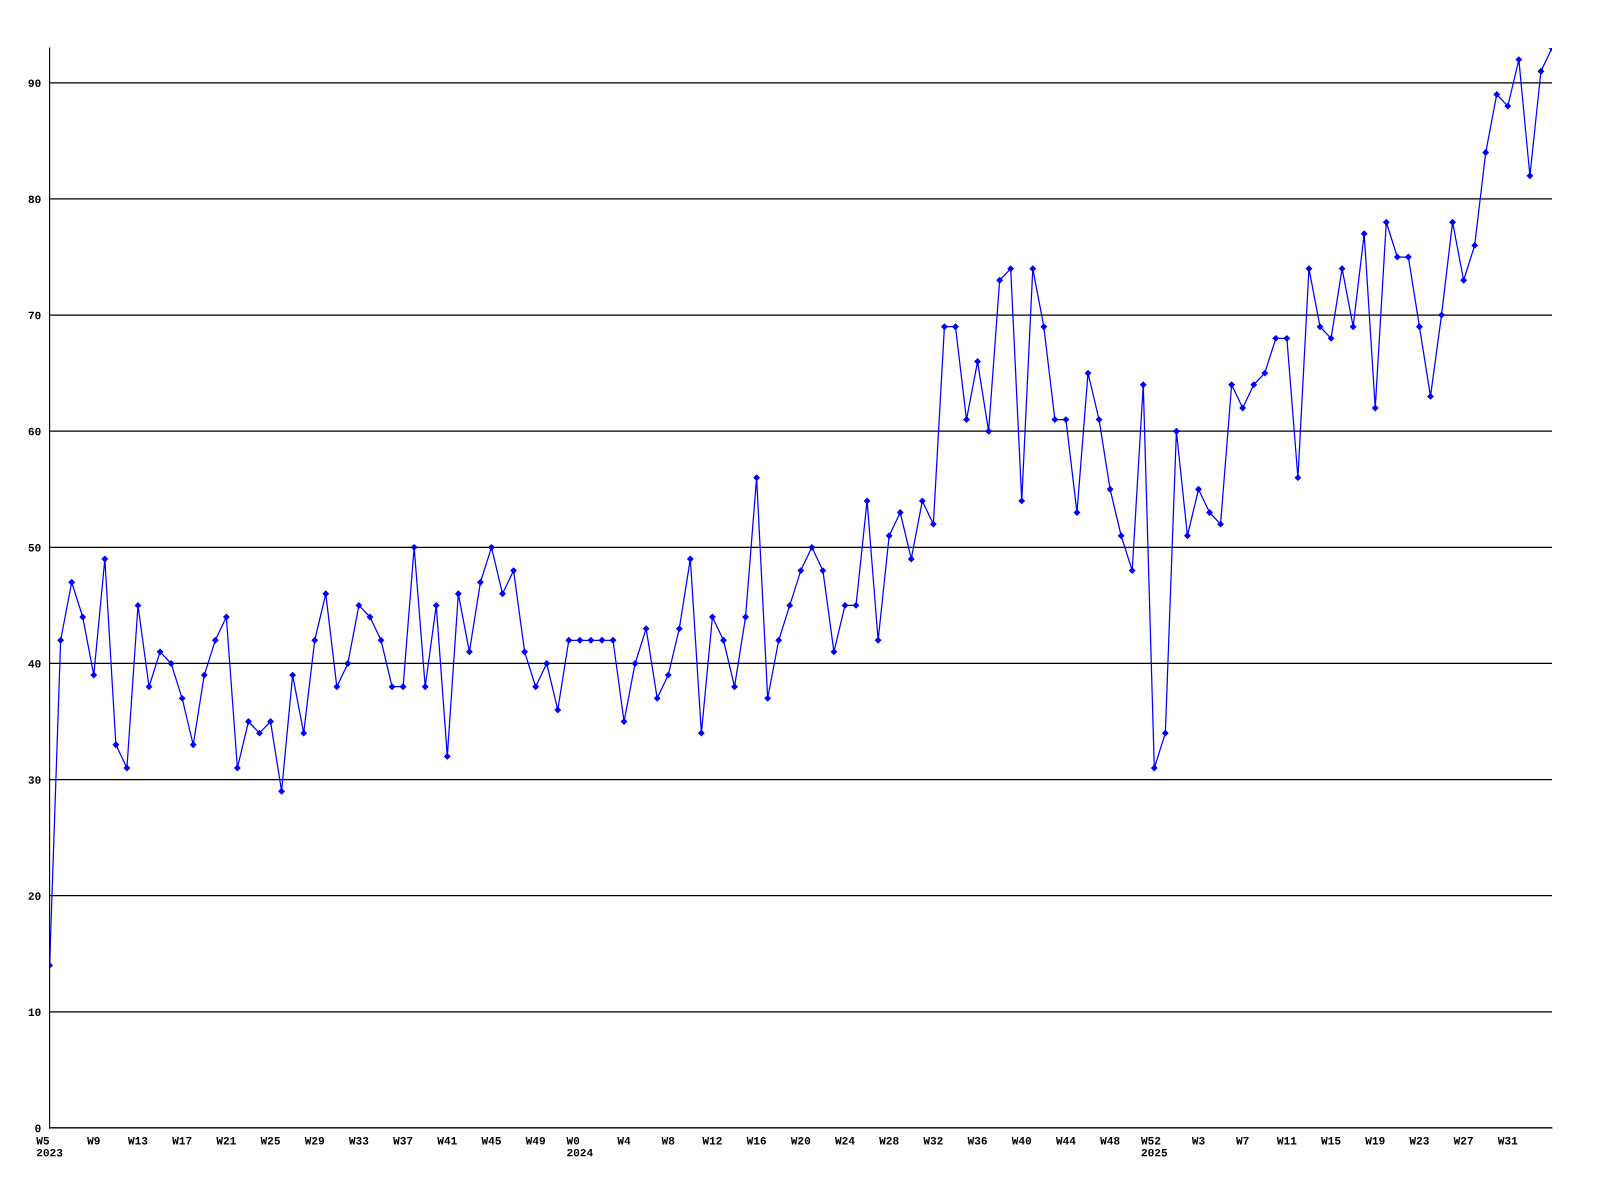 The image size is (1600, 1200). I want to click on x-tick-label: W49, so click(535, 1140).